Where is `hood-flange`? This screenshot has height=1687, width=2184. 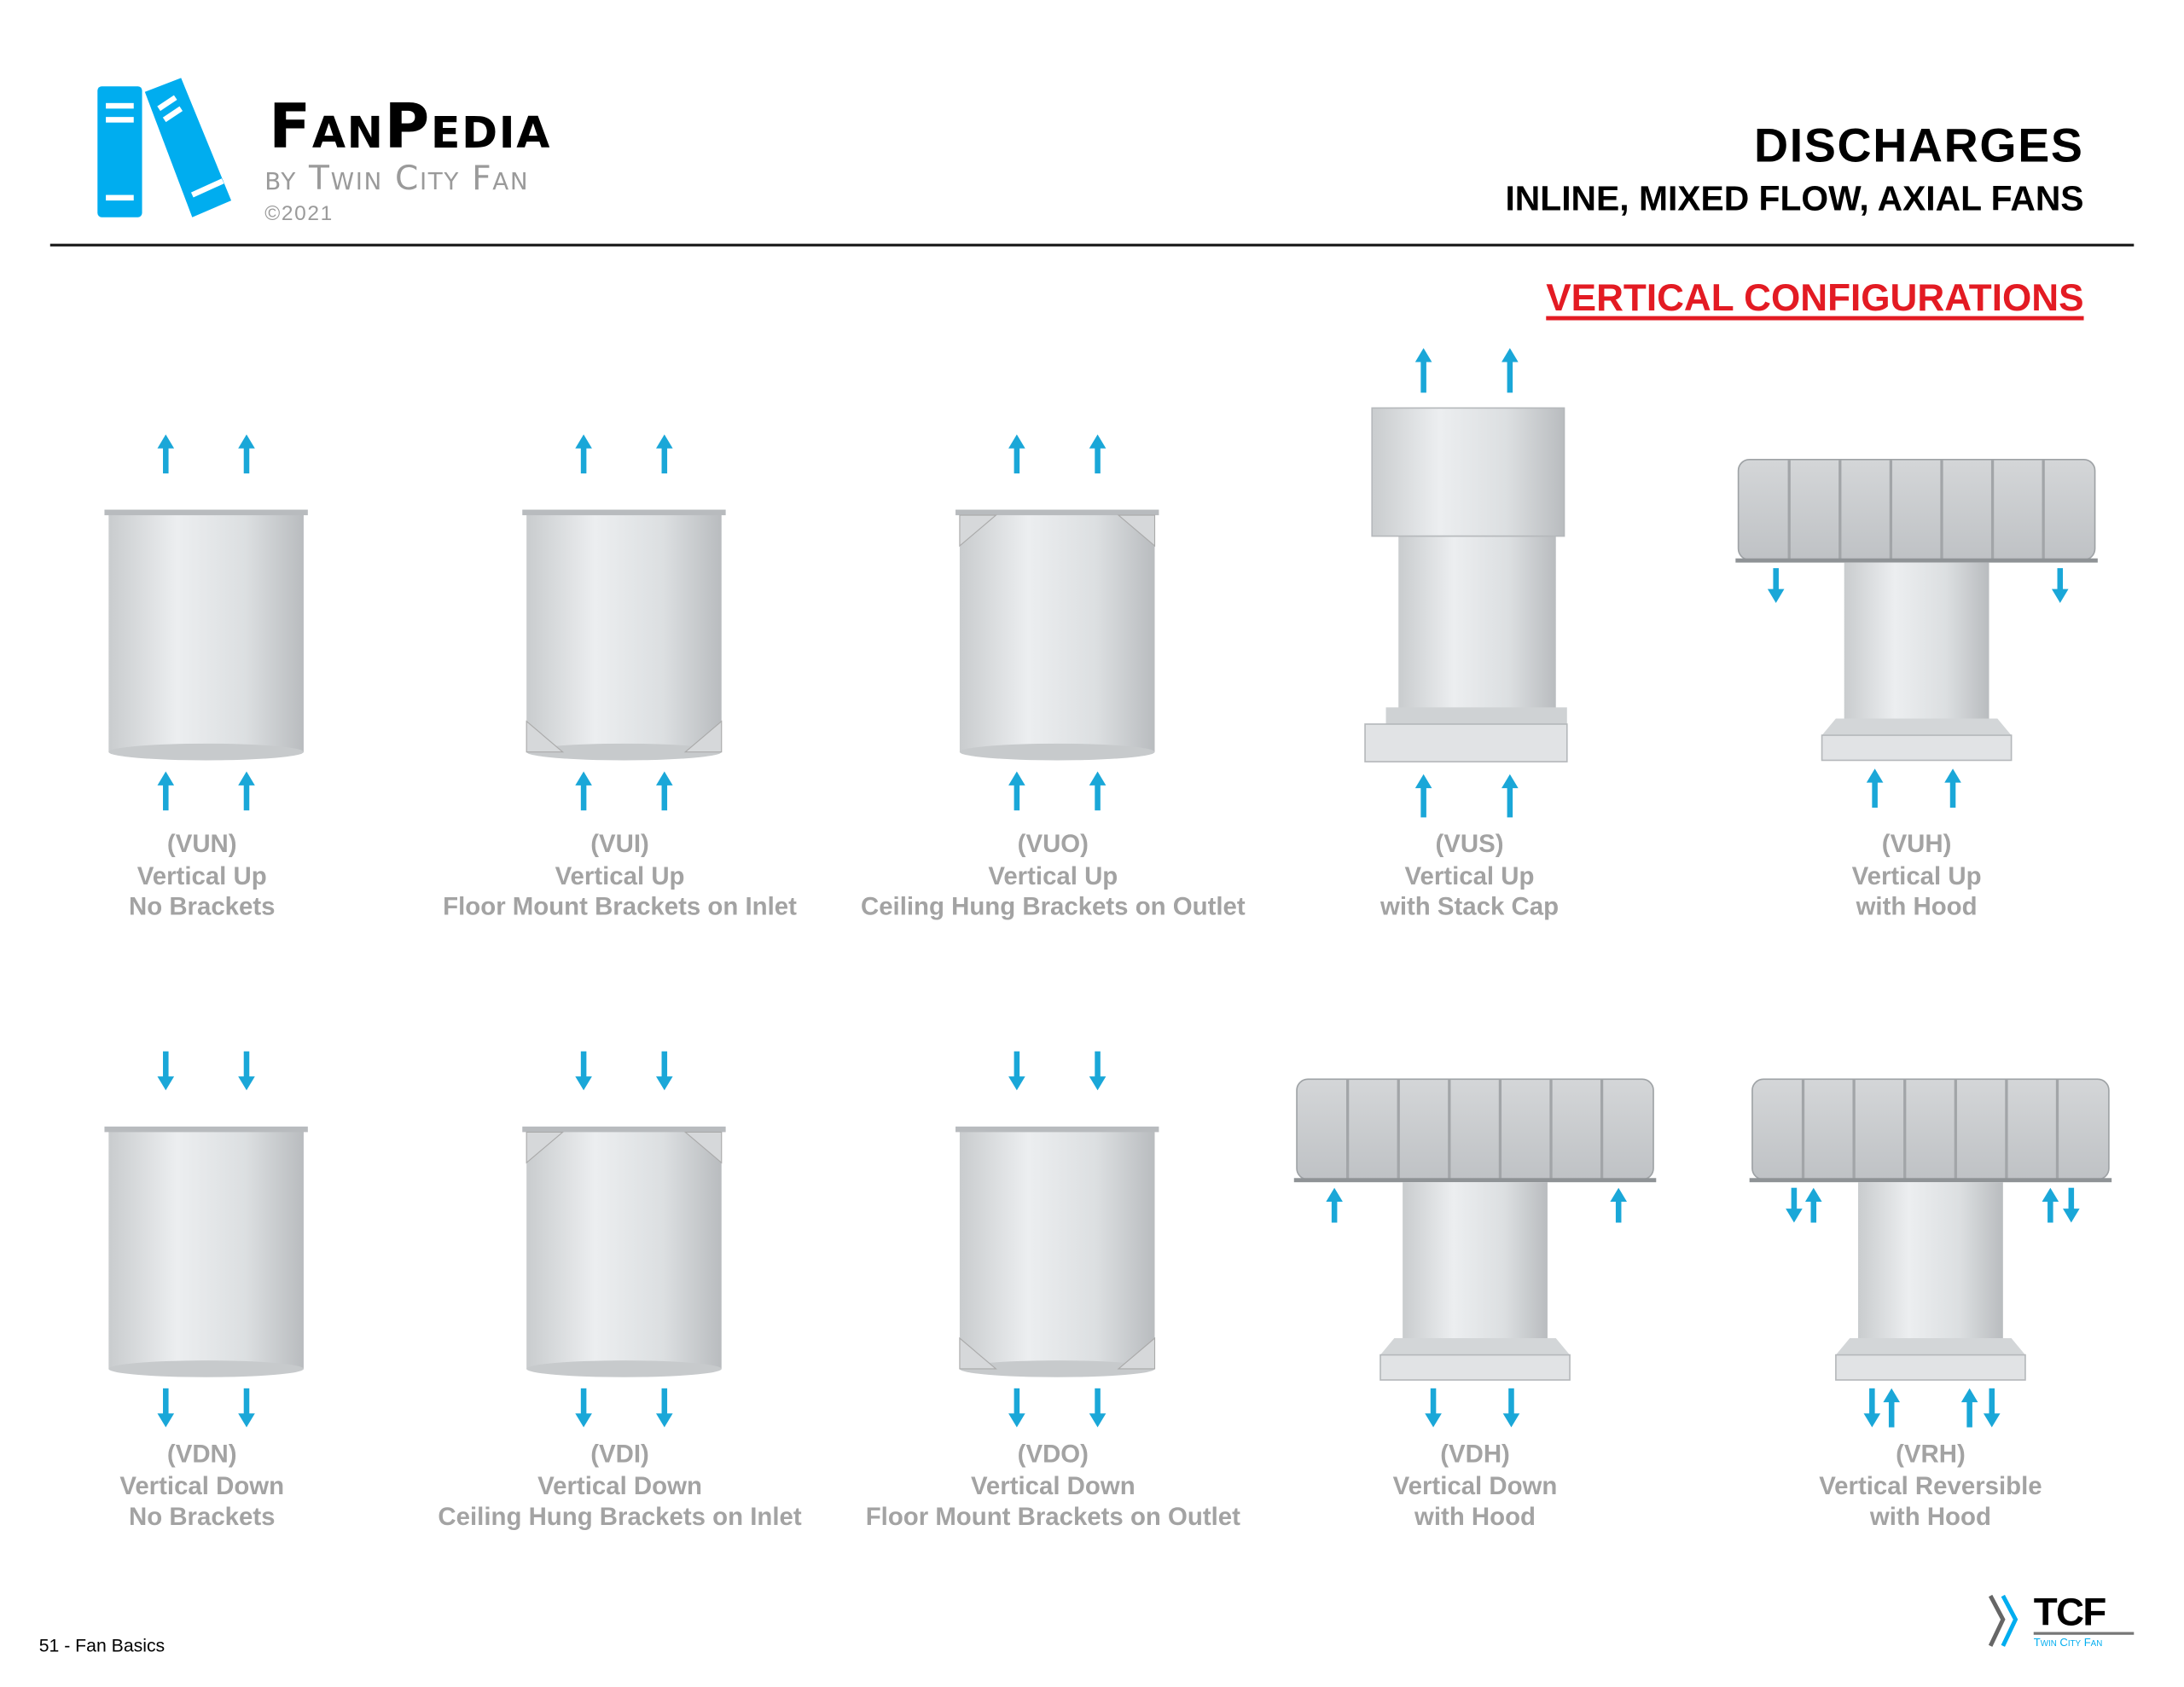
hood-flange is located at coordinates (1475, 1181).